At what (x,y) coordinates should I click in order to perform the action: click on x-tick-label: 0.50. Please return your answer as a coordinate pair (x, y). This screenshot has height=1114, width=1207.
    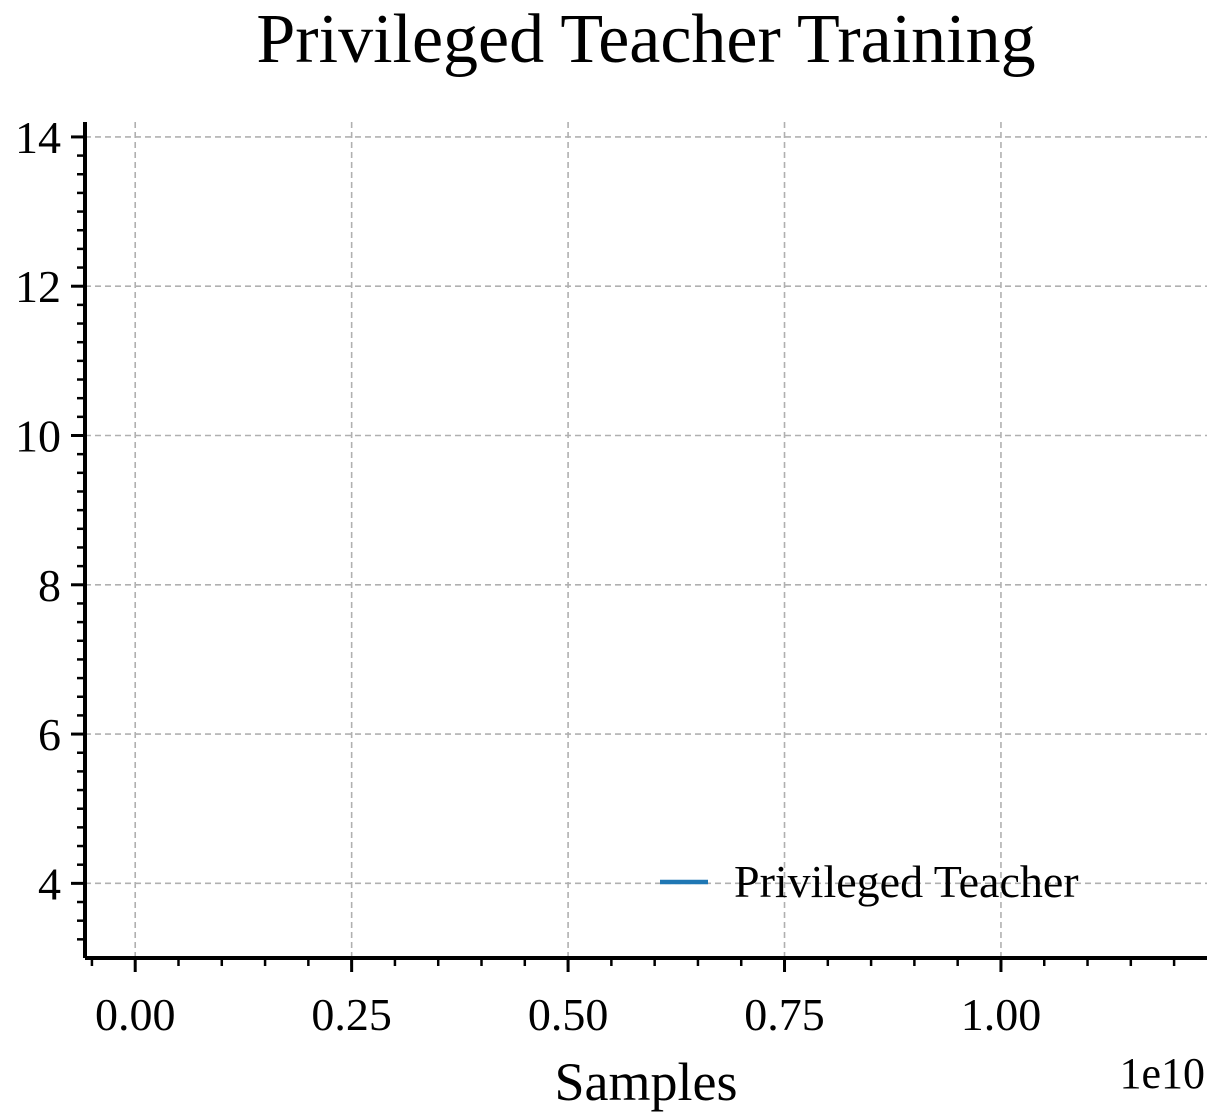
    Looking at the image, I should click on (568, 1014).